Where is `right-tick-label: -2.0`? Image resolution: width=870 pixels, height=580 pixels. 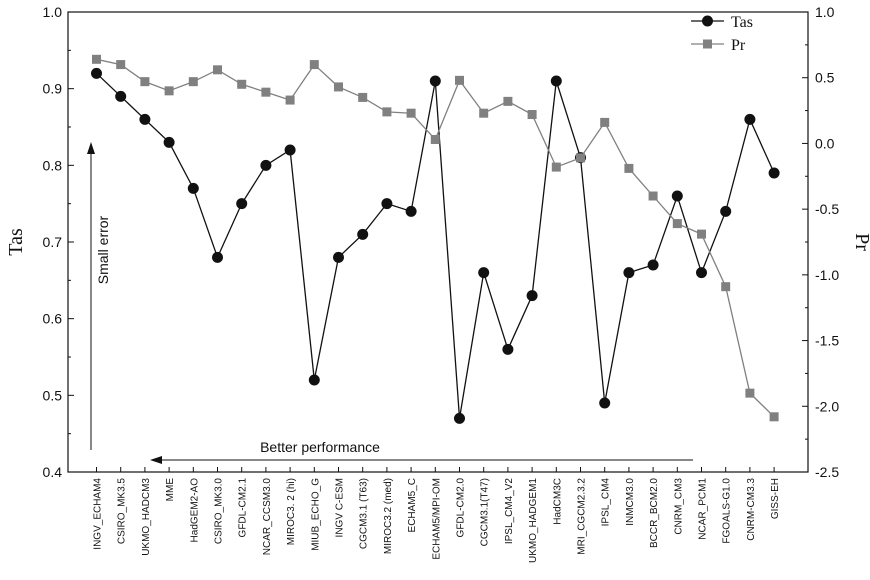
right-tick-label: -2.0 is located at coordinates (827, 406).